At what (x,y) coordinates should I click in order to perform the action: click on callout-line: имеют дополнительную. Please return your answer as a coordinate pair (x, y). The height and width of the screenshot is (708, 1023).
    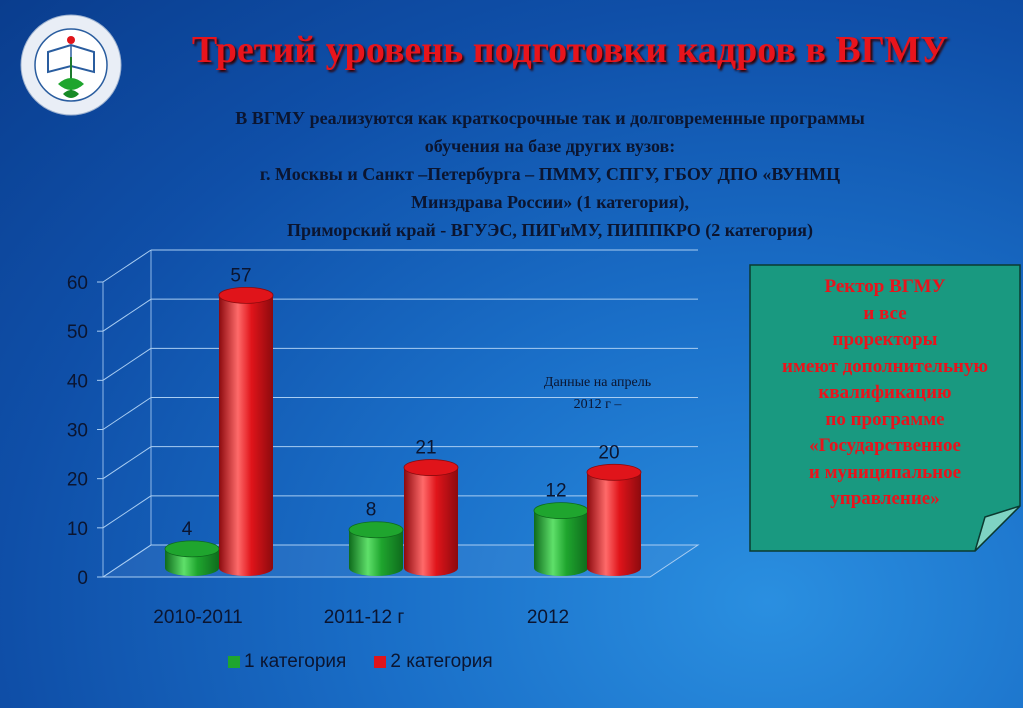
    Looking at the image, I should click on (885, 367).